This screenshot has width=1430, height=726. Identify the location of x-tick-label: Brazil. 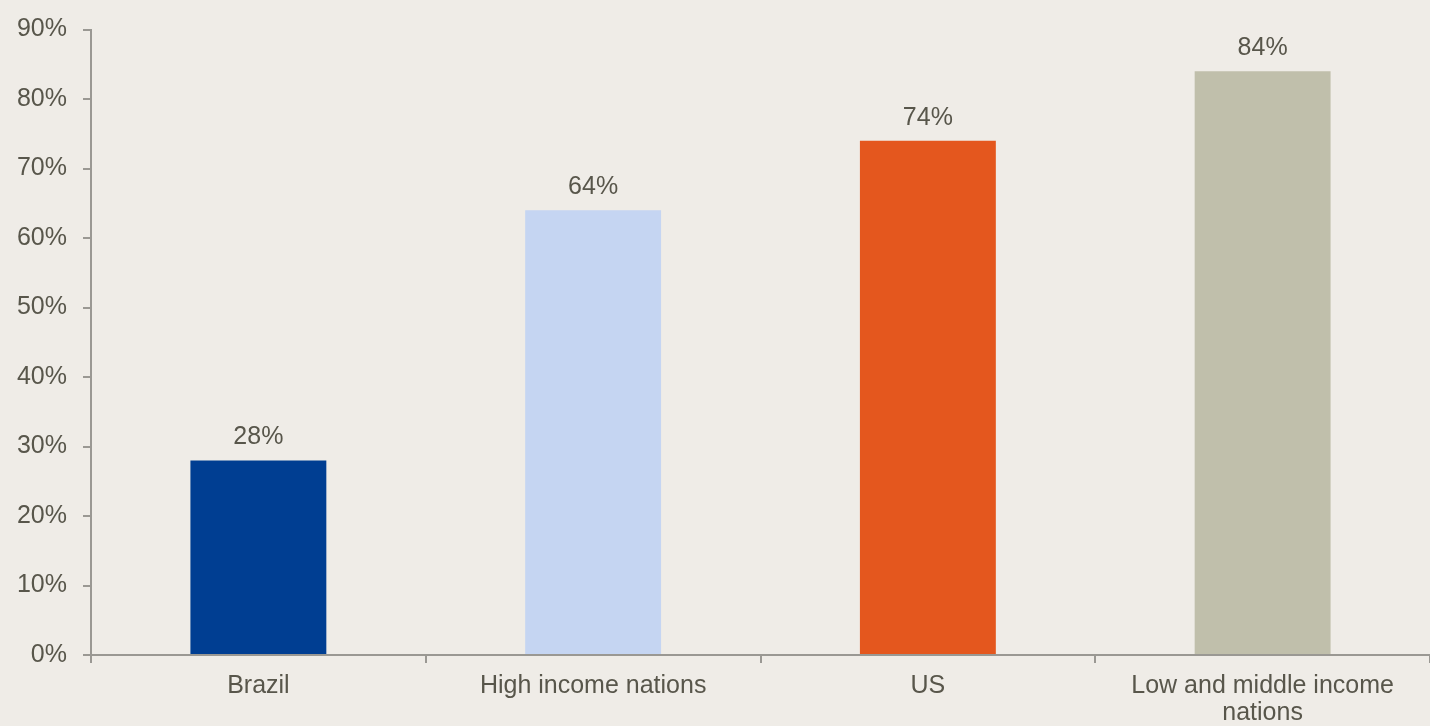
(258, 684).